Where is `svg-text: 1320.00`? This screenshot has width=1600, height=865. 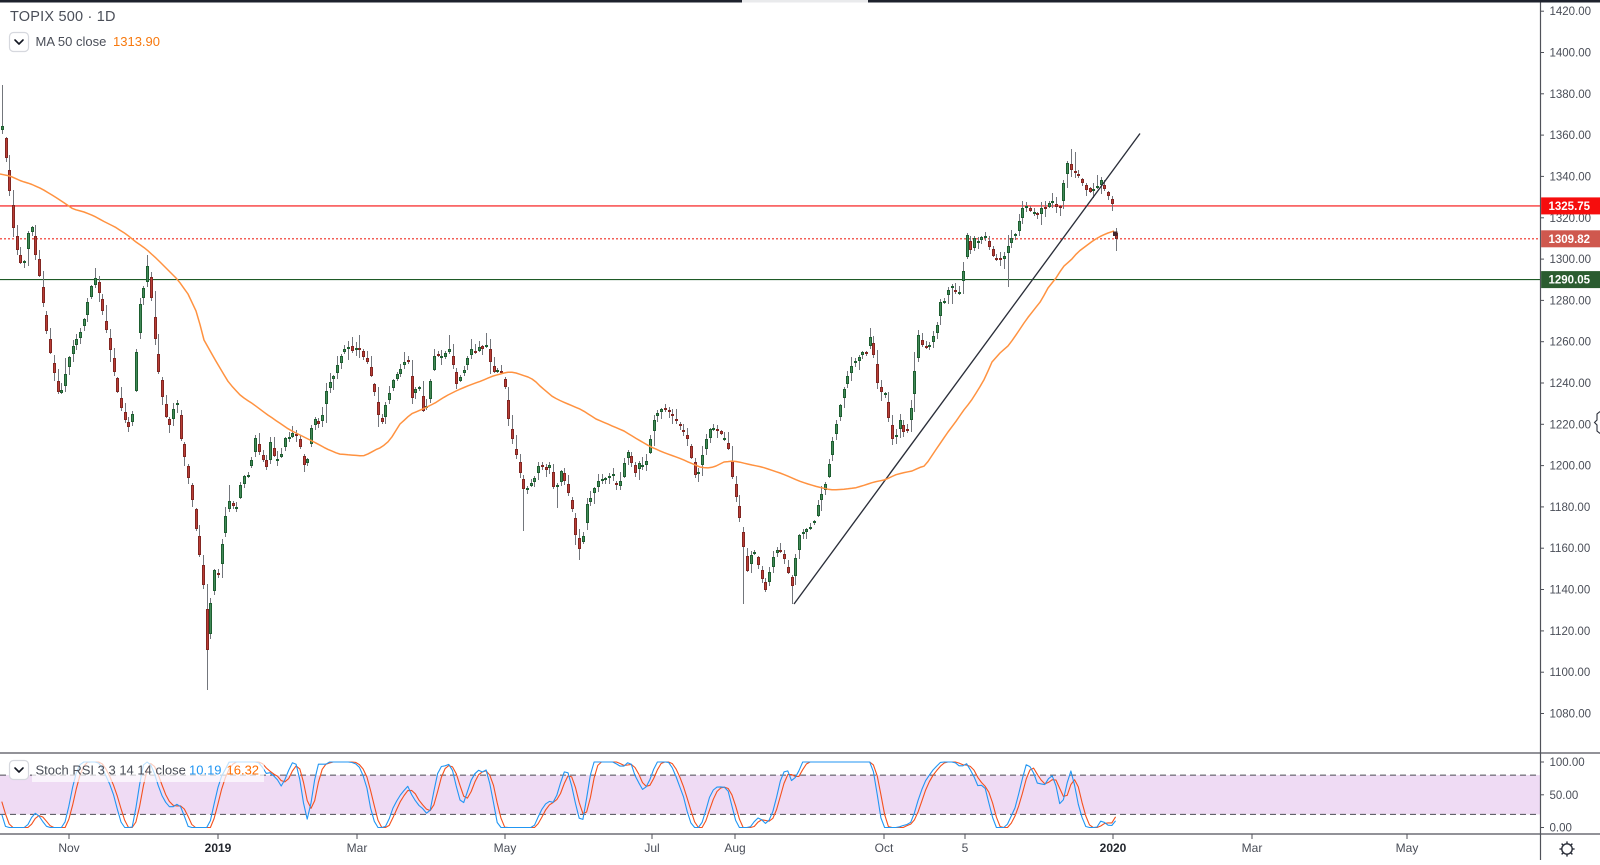
svg-text: 1320.00 is located at coordinates (1571, 219).